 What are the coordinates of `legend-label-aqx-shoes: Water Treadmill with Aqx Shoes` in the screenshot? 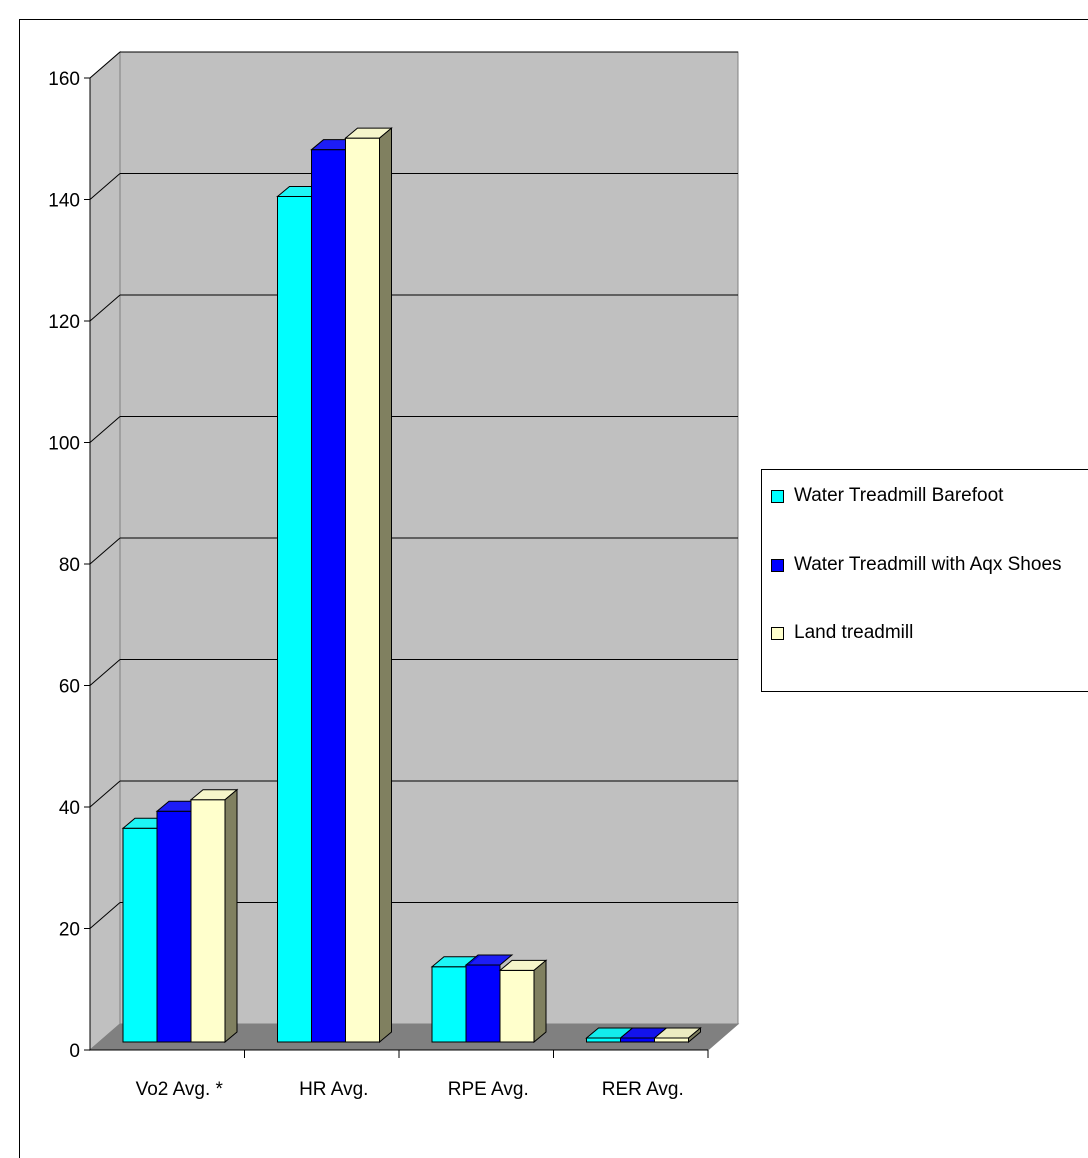 It's located at (928, 564).